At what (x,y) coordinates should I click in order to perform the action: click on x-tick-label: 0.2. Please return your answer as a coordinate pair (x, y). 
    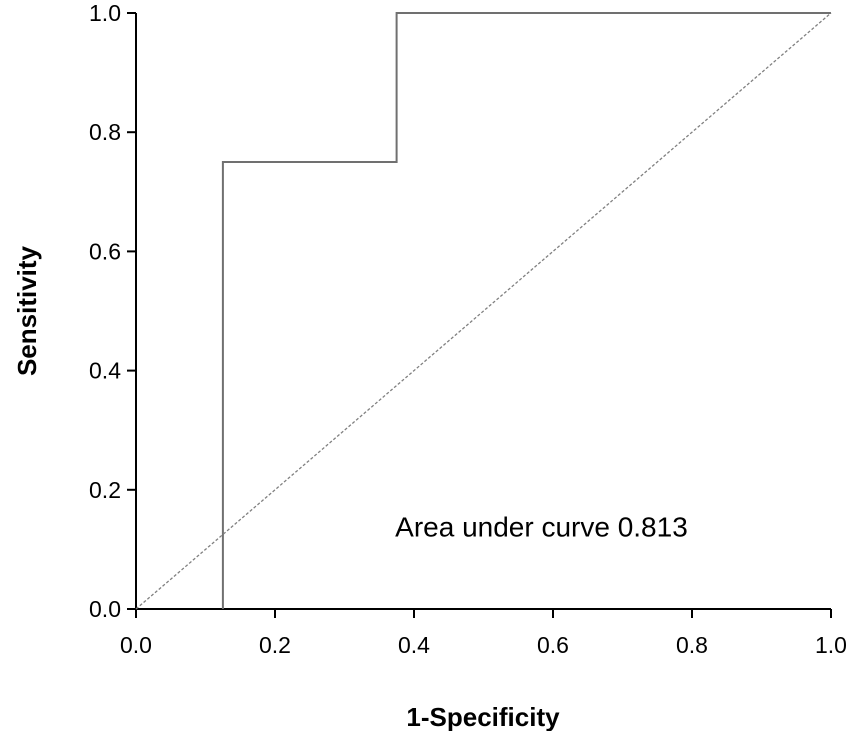
    Looking at the image, I should click on (275, 645).